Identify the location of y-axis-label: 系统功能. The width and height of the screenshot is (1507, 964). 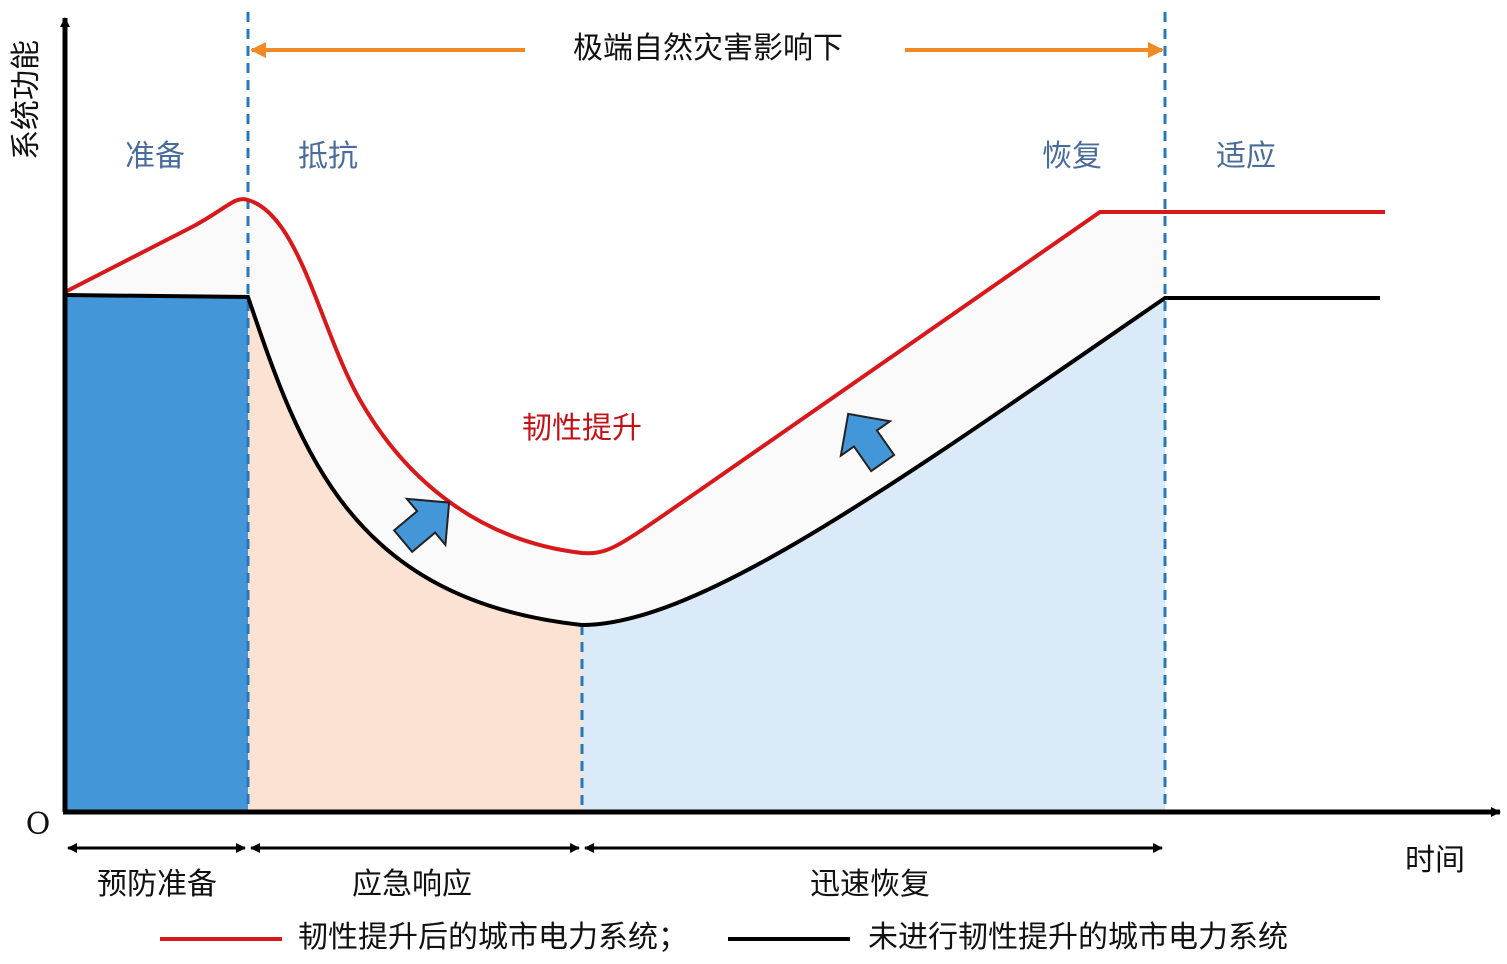
(26, 100).